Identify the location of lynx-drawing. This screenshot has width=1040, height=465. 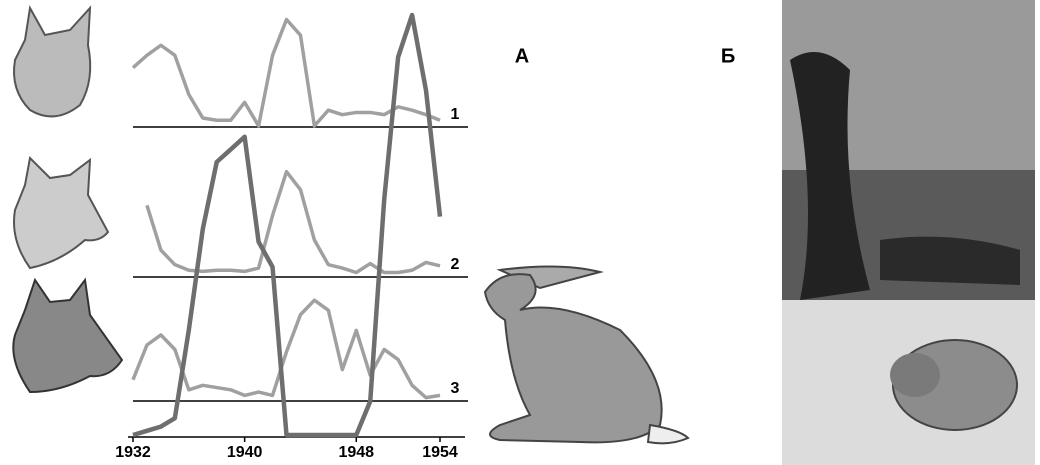
(52, 61).